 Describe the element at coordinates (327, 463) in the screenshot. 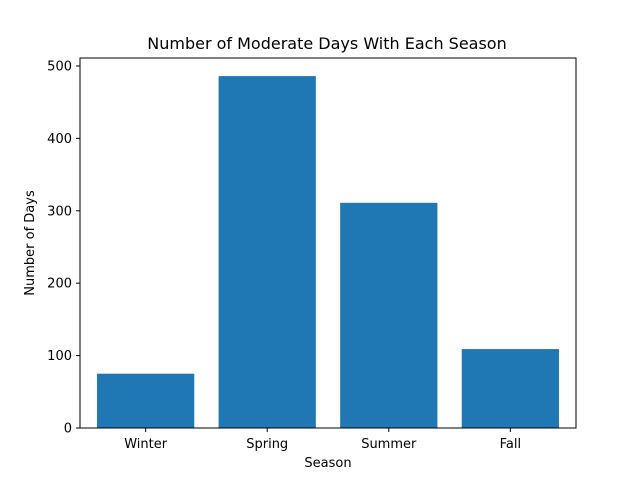

I see `x-axis-label: Season` at that location.